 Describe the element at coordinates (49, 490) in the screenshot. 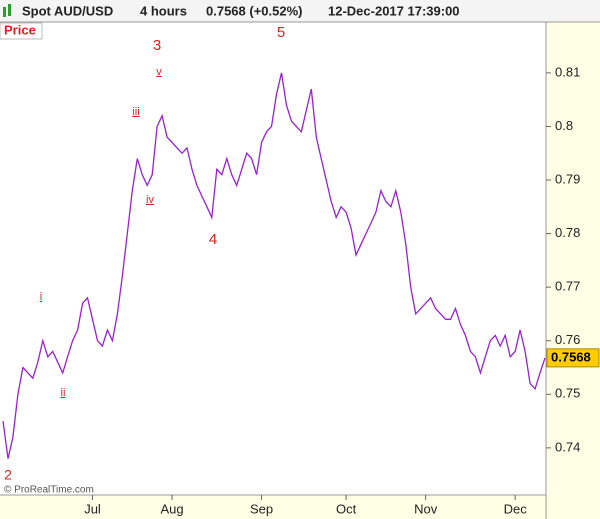

I see `copyright: © ProRealTime.com` at that location.